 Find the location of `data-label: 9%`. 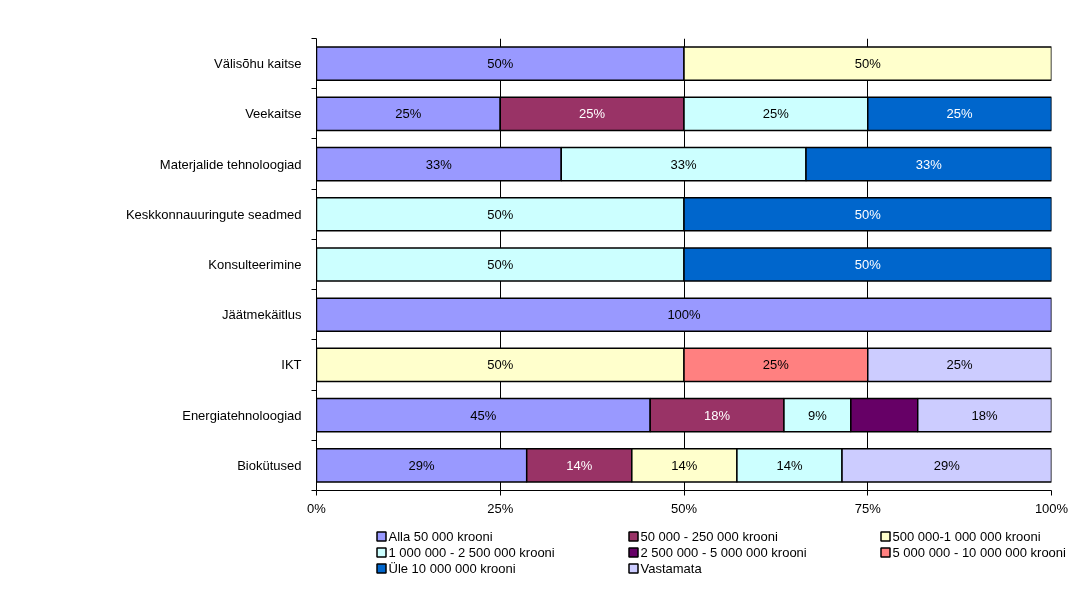

data-label: 9% is located at coordinates (818, 415).